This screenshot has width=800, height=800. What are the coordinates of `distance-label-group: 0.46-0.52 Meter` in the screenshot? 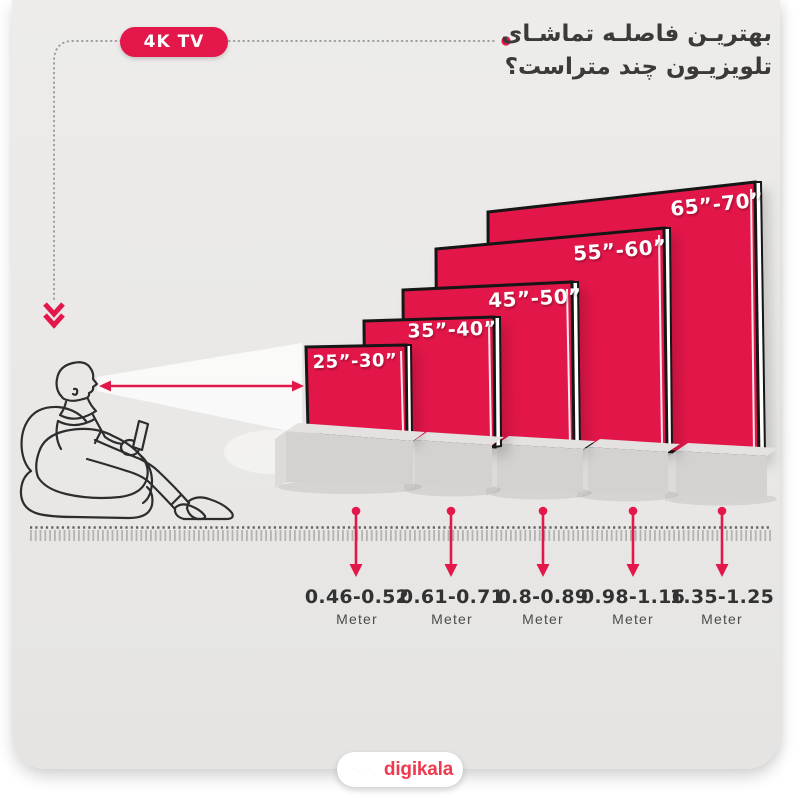 It's located at (357, 606).